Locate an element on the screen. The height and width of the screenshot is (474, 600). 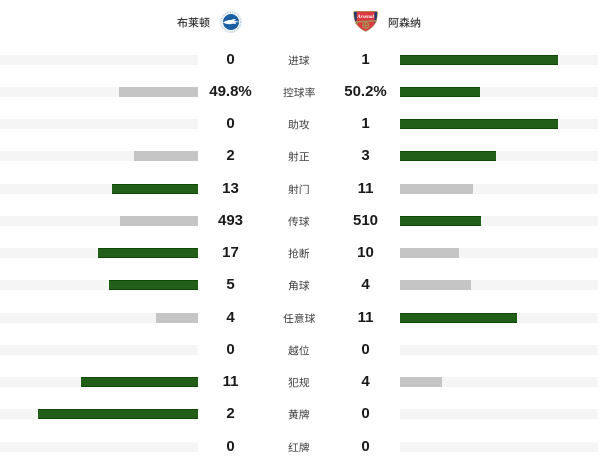
svg-text: Arsenal is located at coordinates (365, 17).